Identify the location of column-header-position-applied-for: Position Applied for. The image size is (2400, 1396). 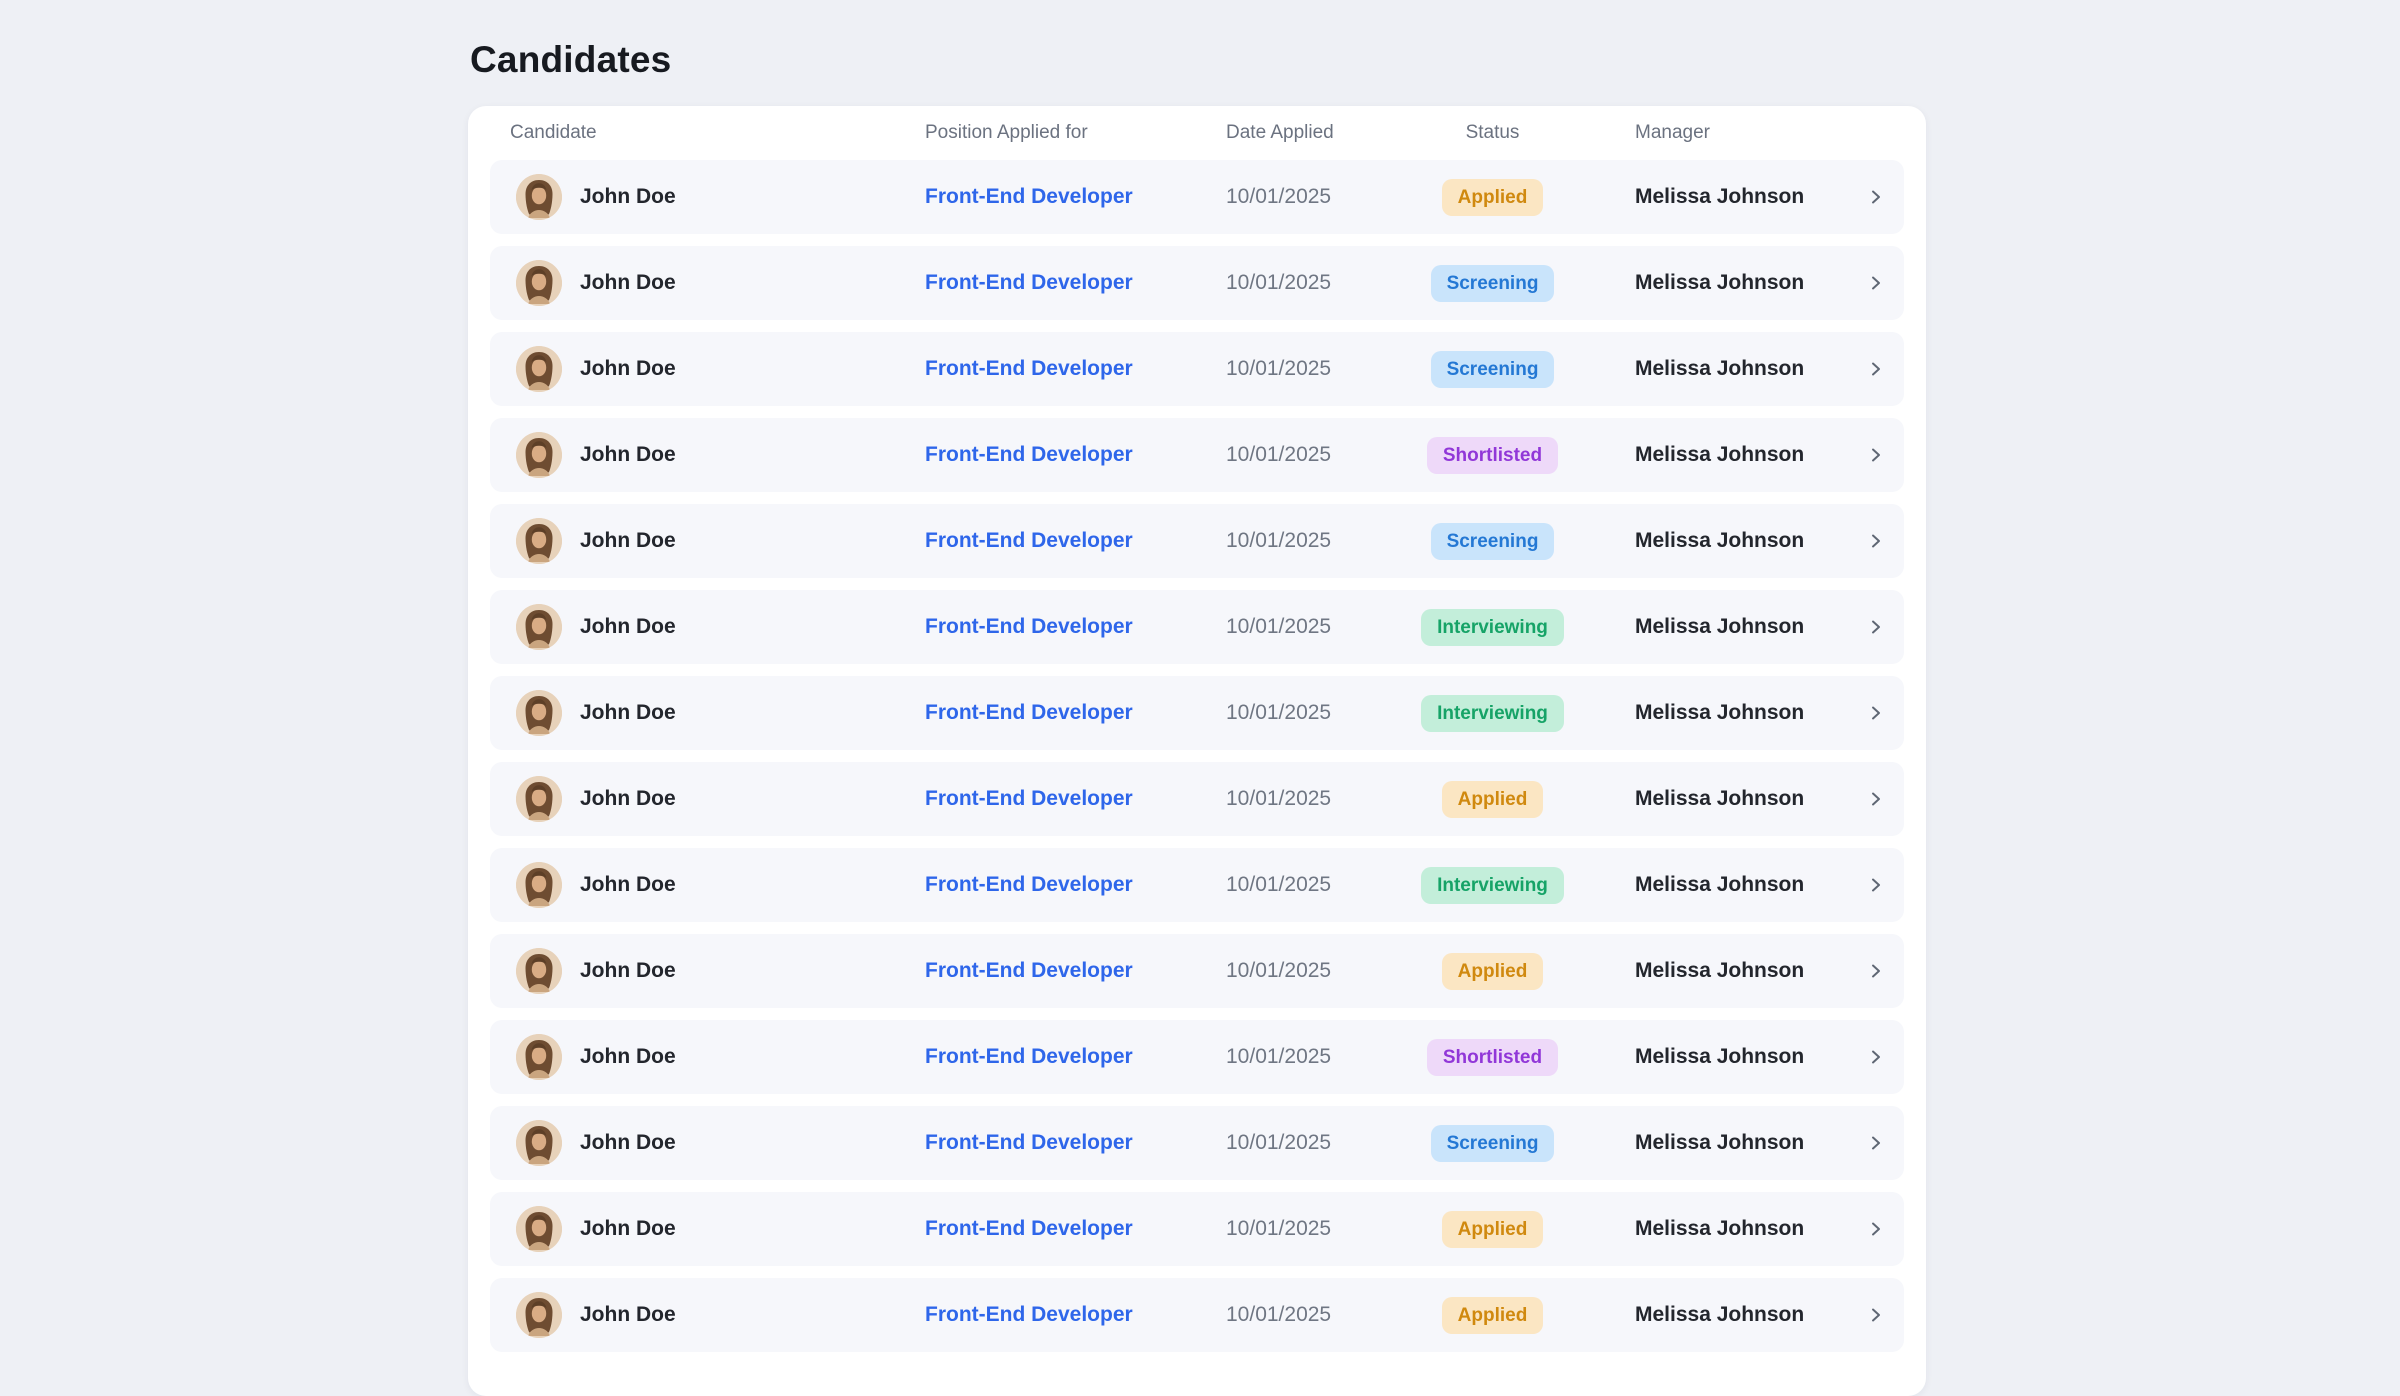
(1006, 132).